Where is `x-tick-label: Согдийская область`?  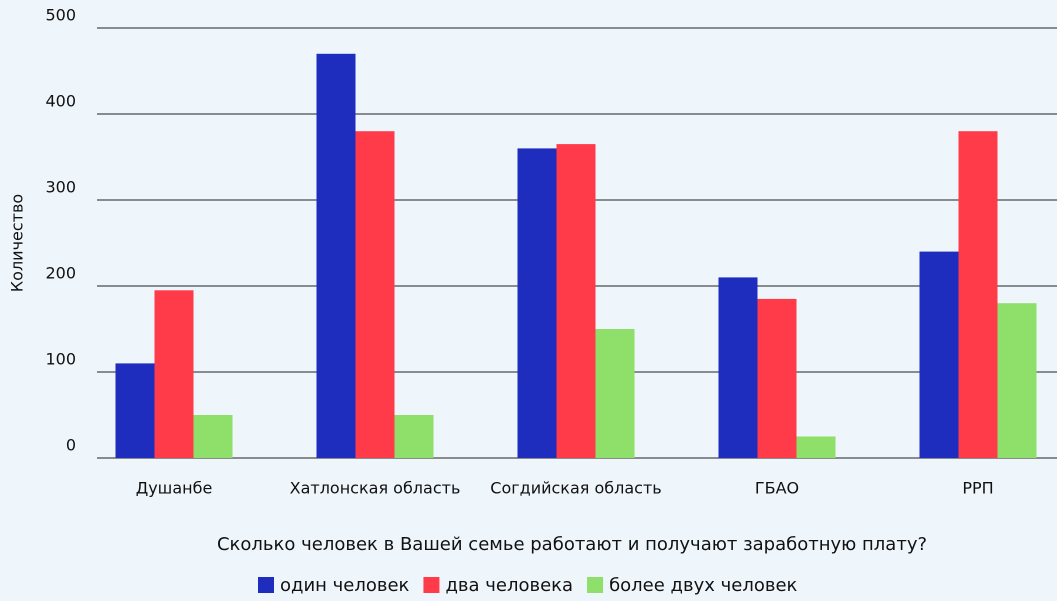
x-tick-label: Согдийская область is located at coordinates (575, 488).